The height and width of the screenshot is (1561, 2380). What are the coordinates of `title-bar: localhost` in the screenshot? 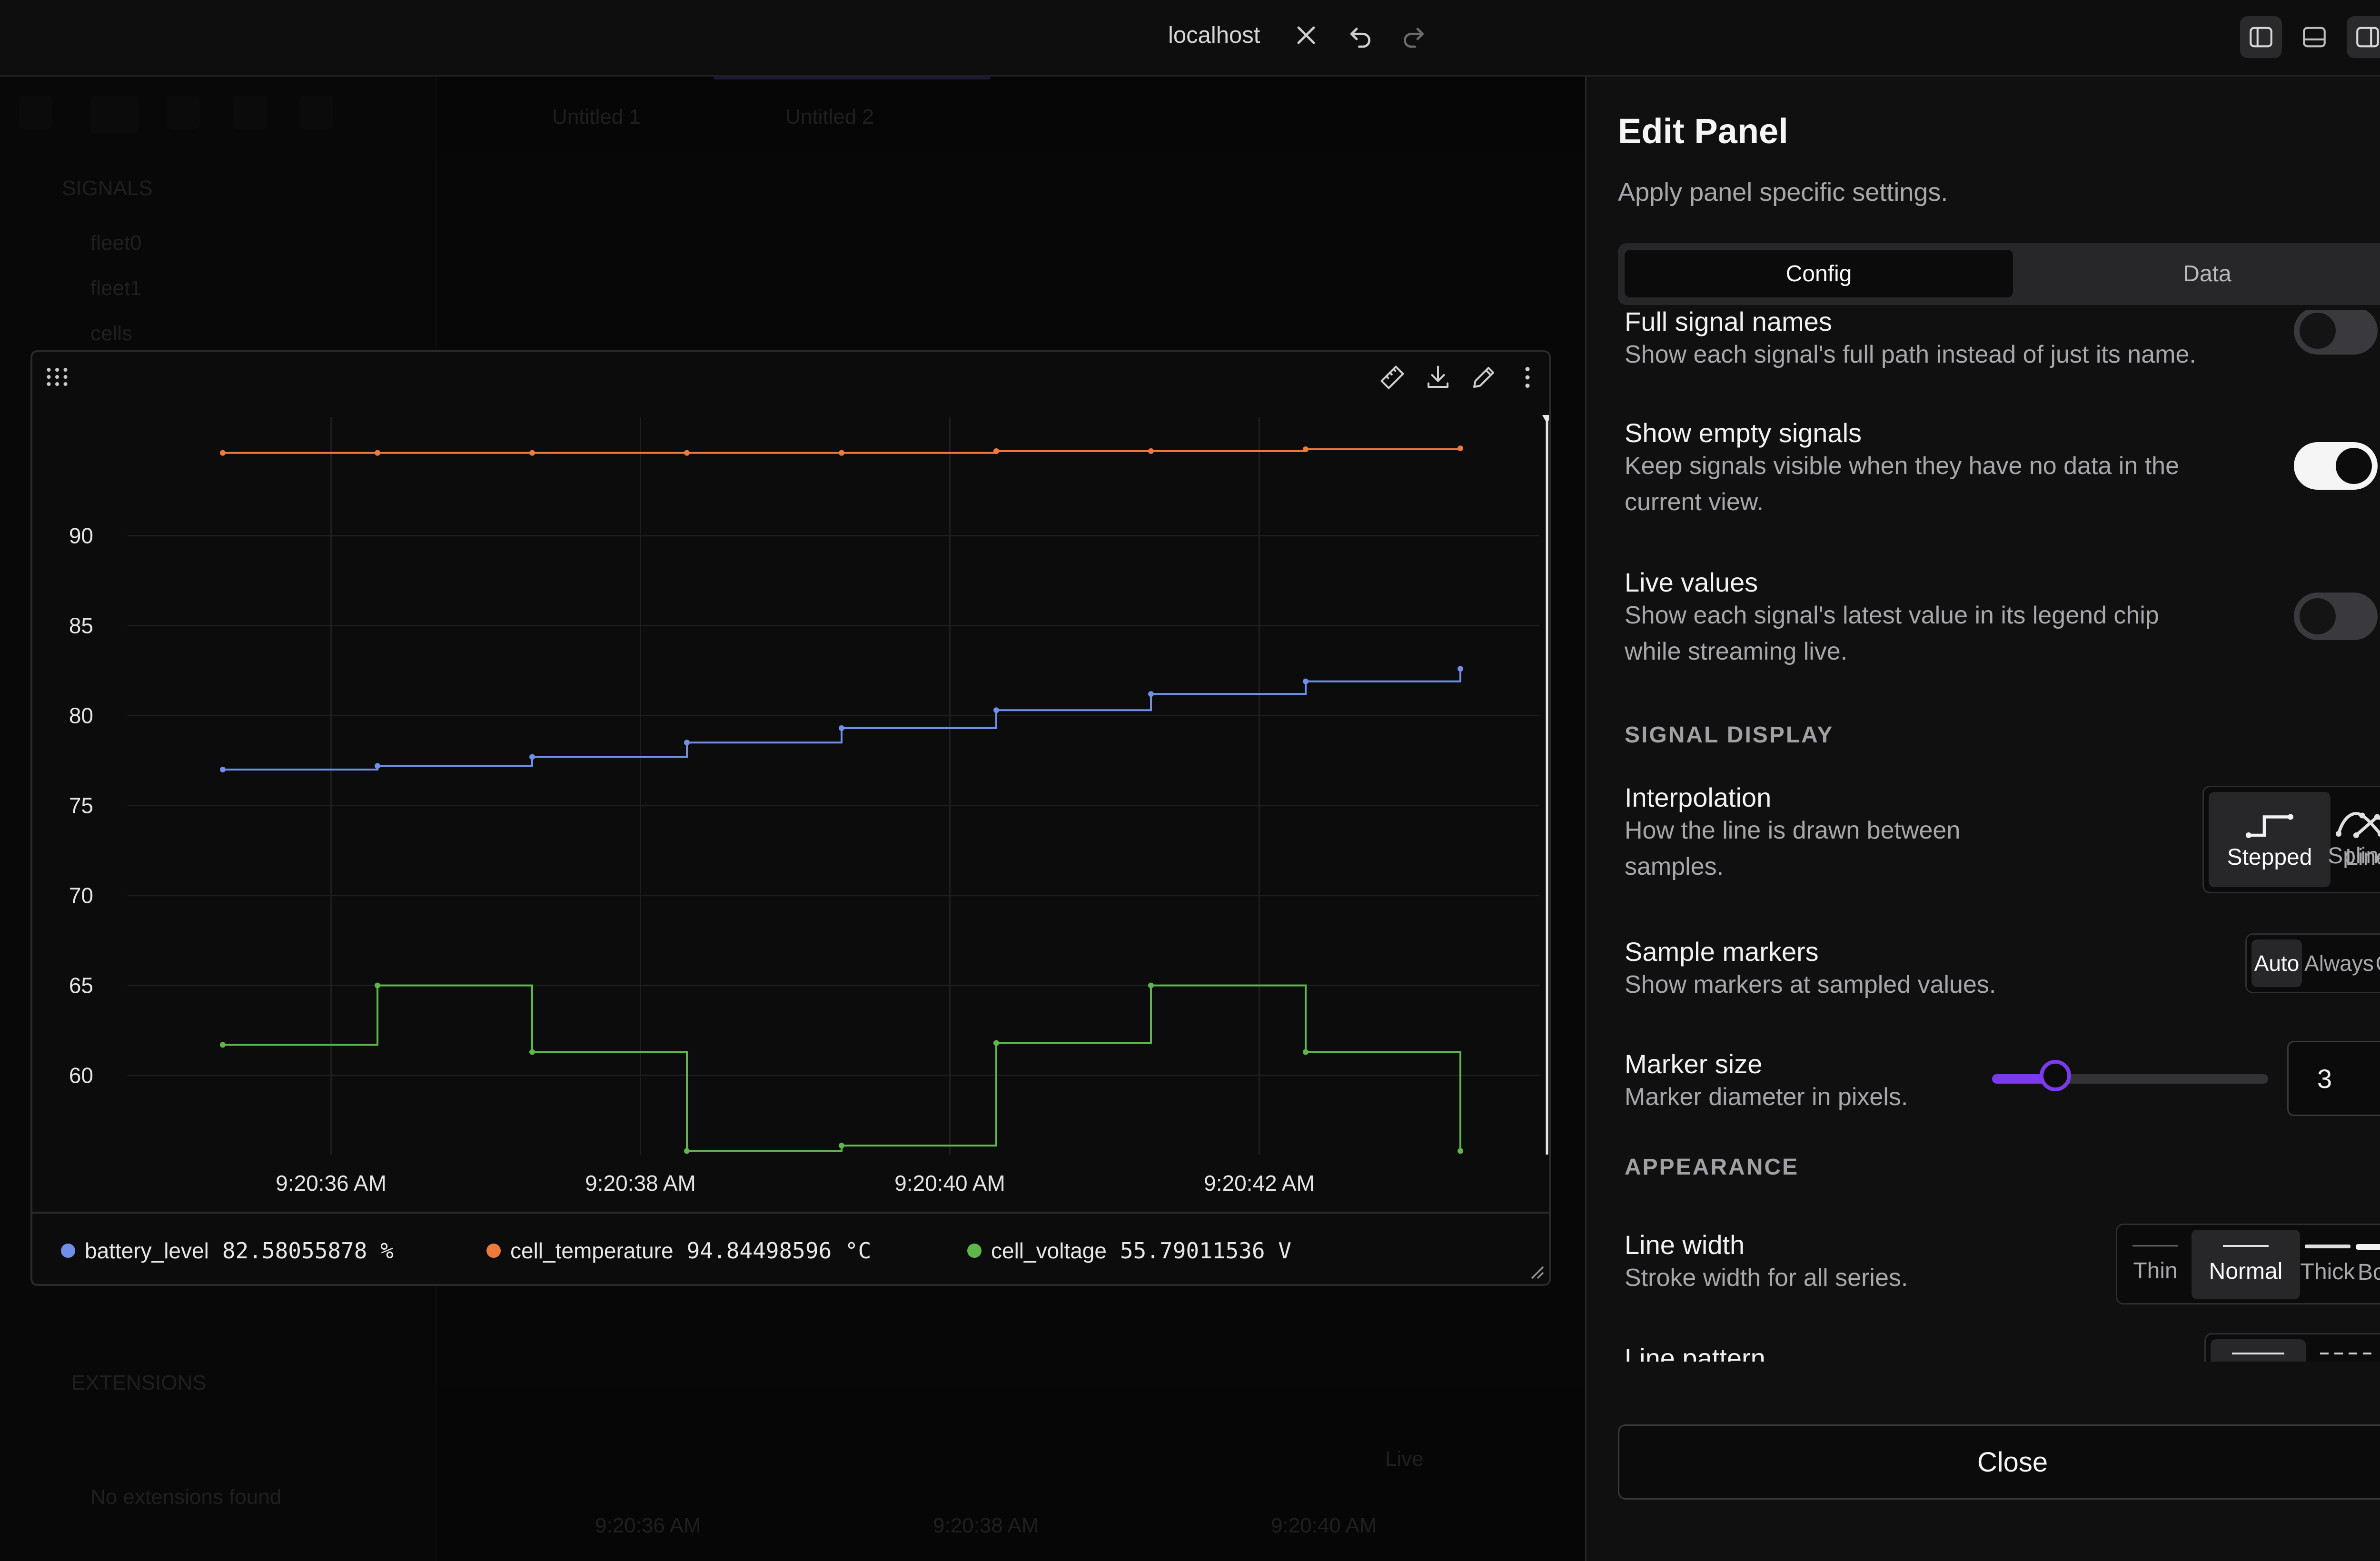 It's located at (1190, 38).